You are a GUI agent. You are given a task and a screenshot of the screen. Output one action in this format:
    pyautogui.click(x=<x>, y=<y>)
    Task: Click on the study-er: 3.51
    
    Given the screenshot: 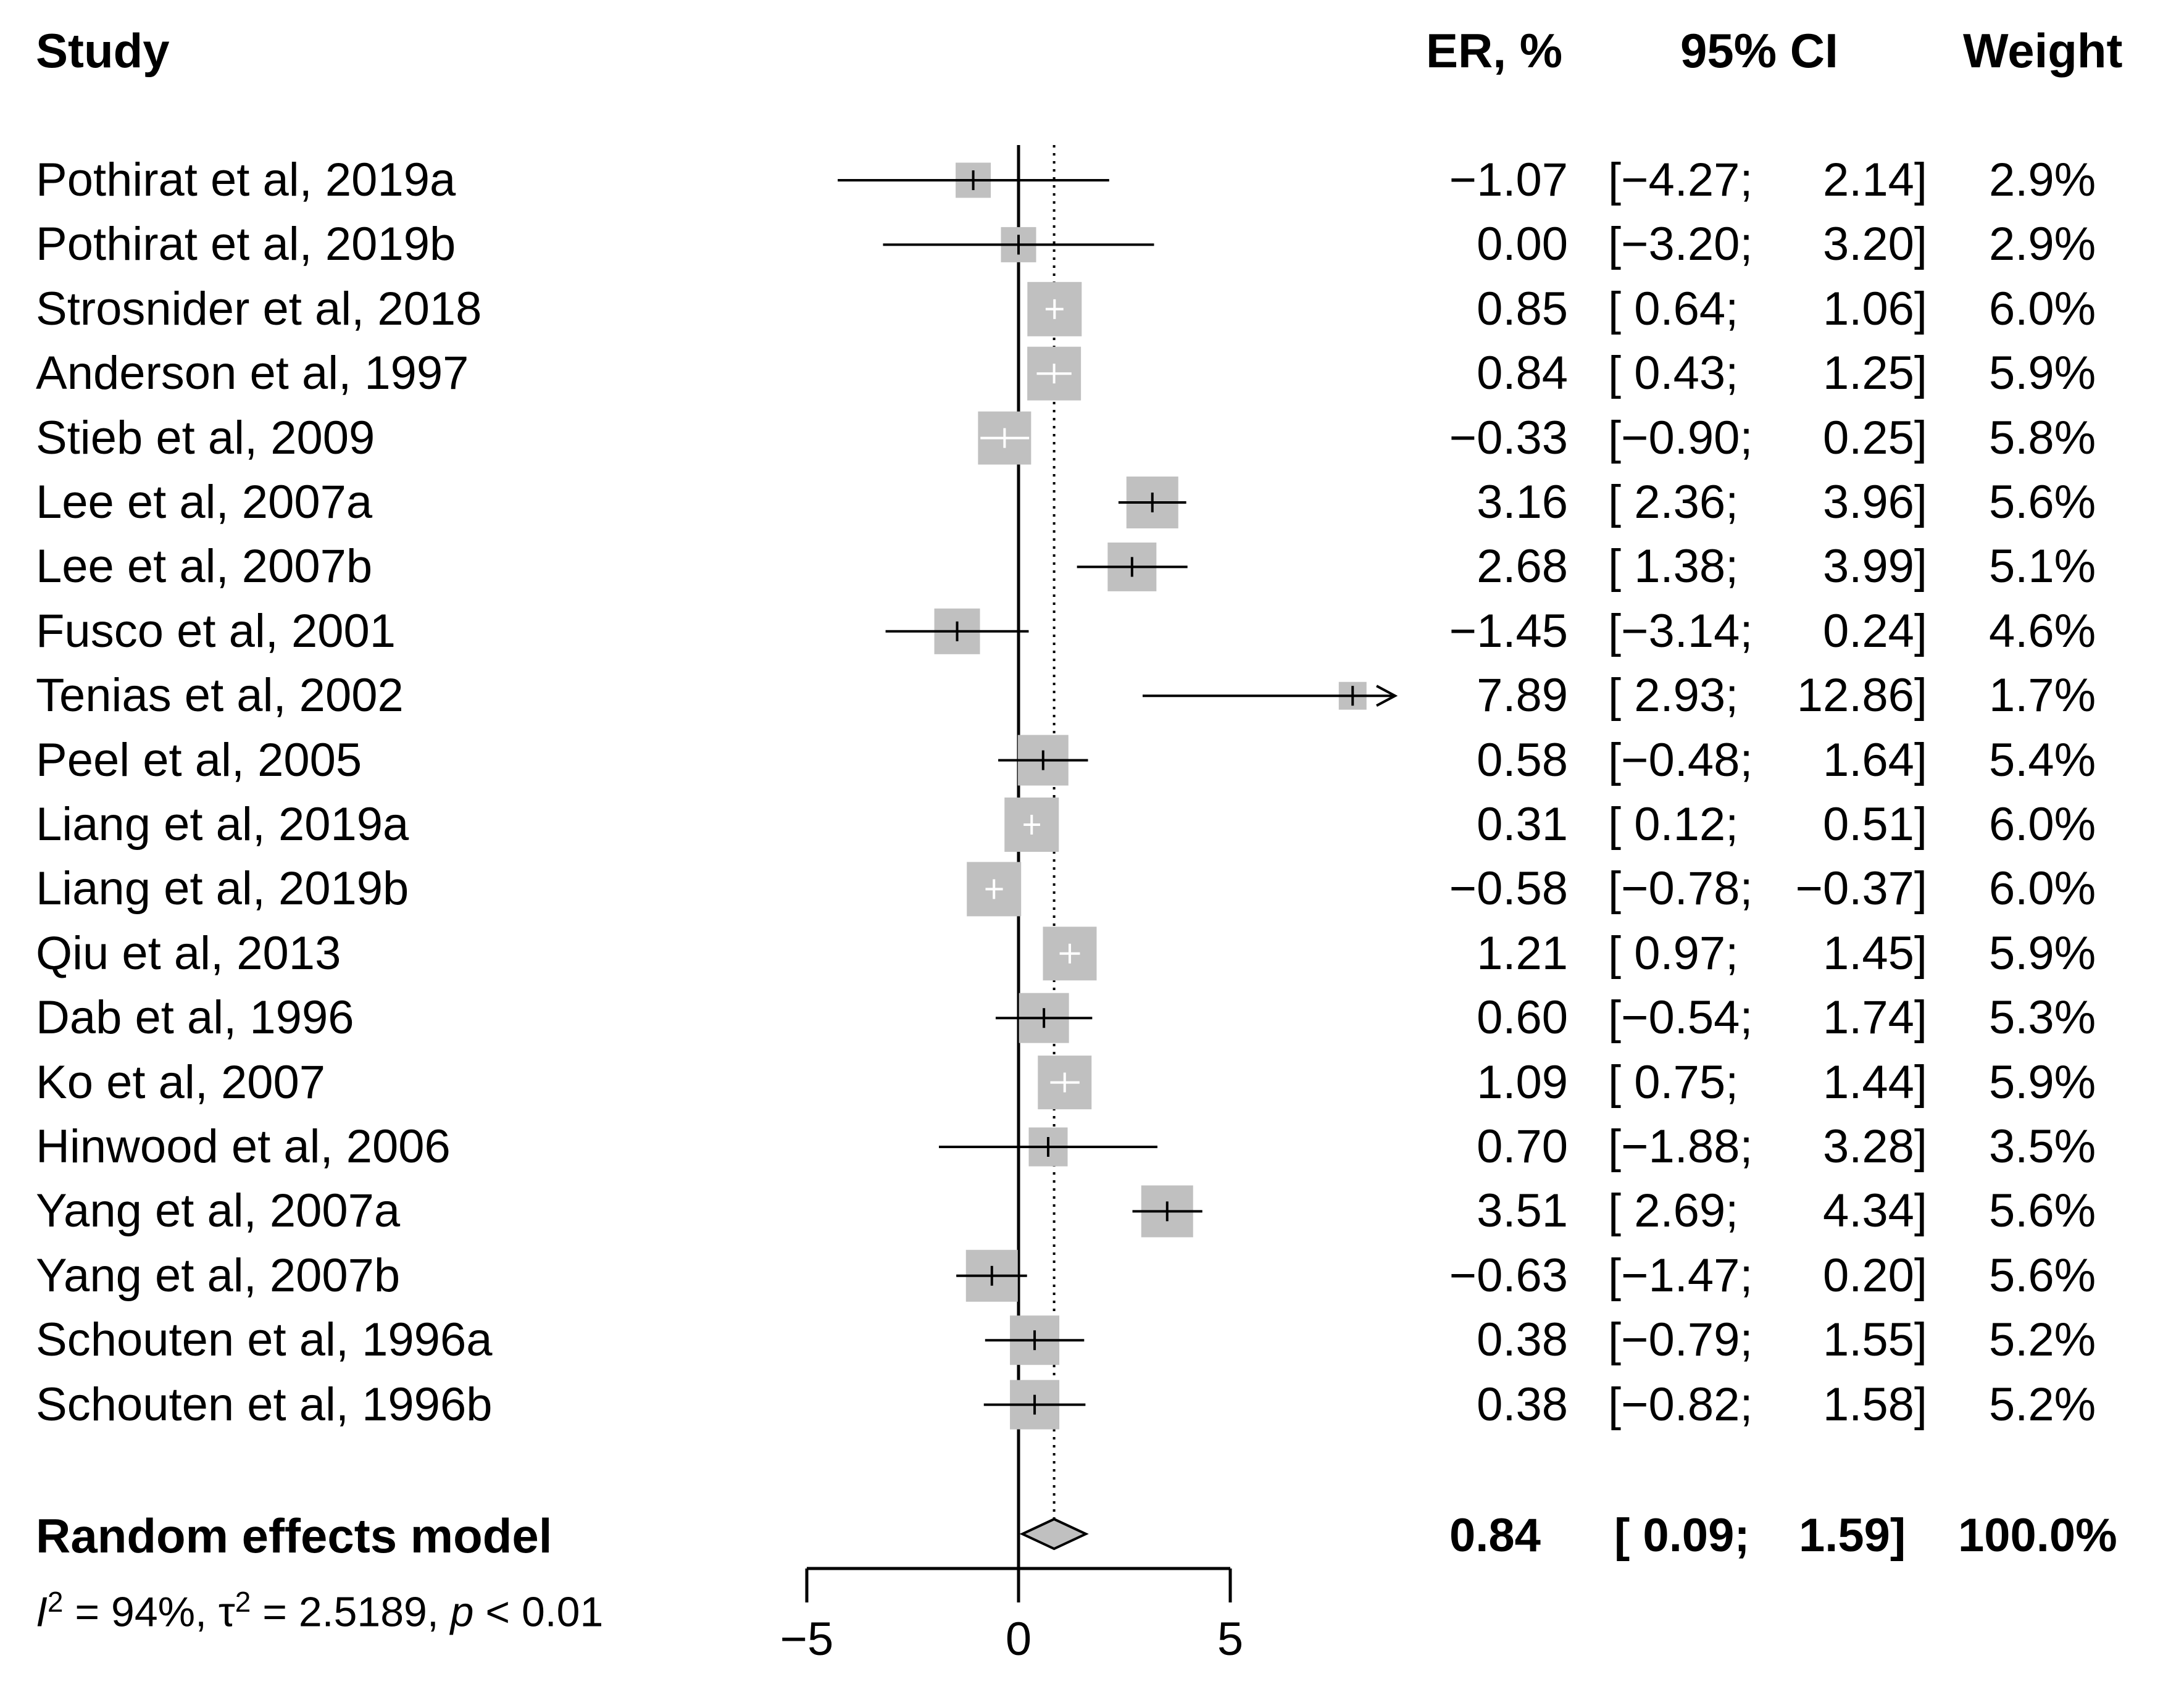 What is the action you would take?
    pyautogui.click(x=1522, y=1211)
    